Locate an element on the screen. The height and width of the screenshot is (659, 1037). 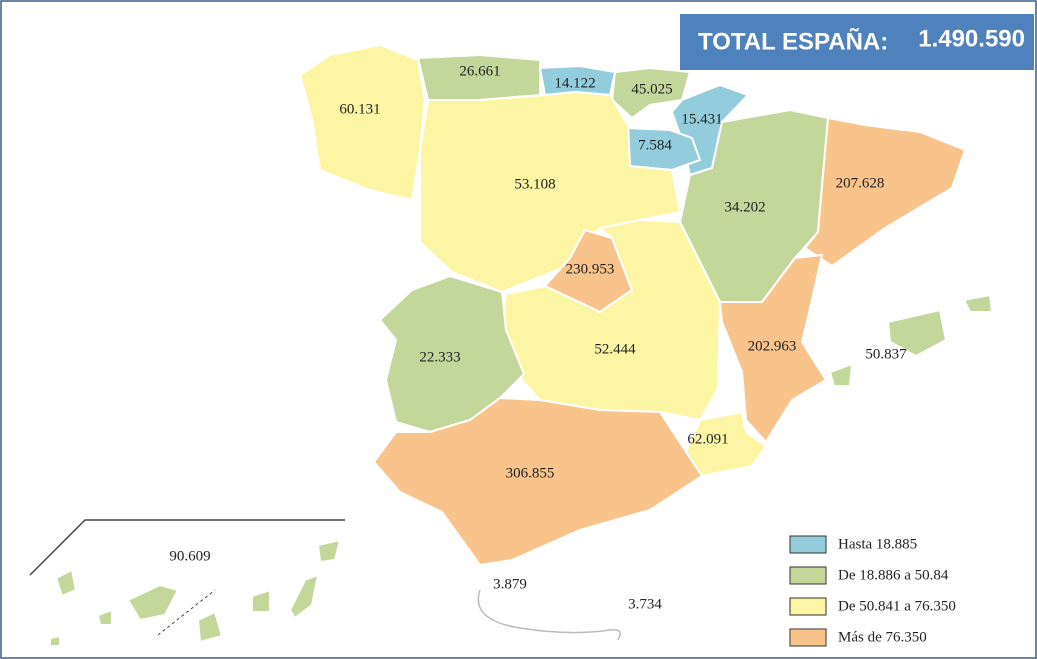
total-box is located at coordinates (857, 42).